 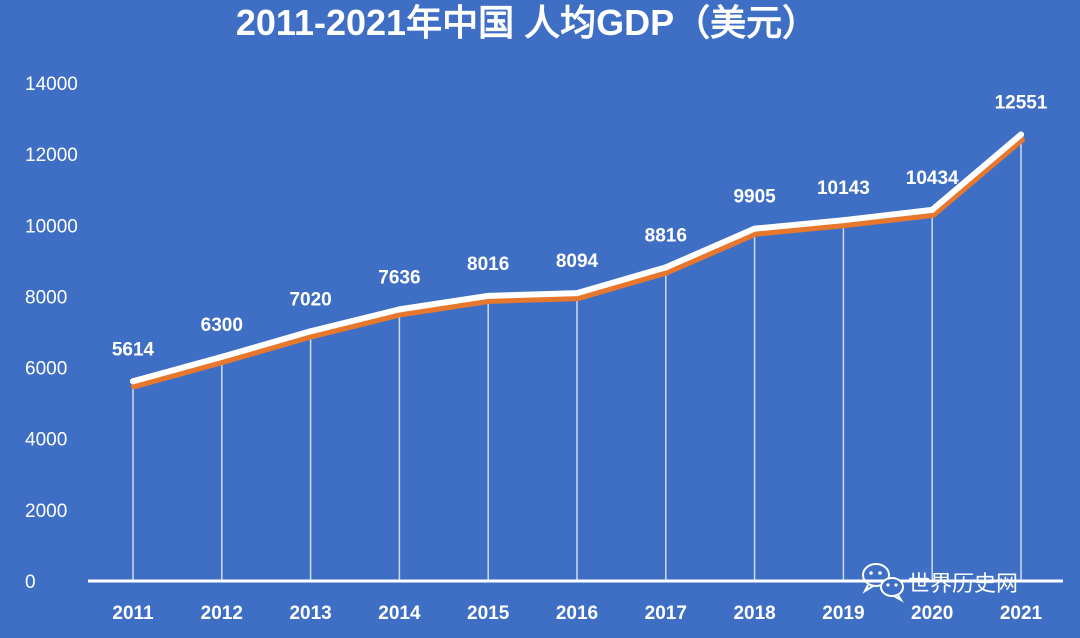 I want to click on y-tick-label: 10000, so click(x=51, y=226).